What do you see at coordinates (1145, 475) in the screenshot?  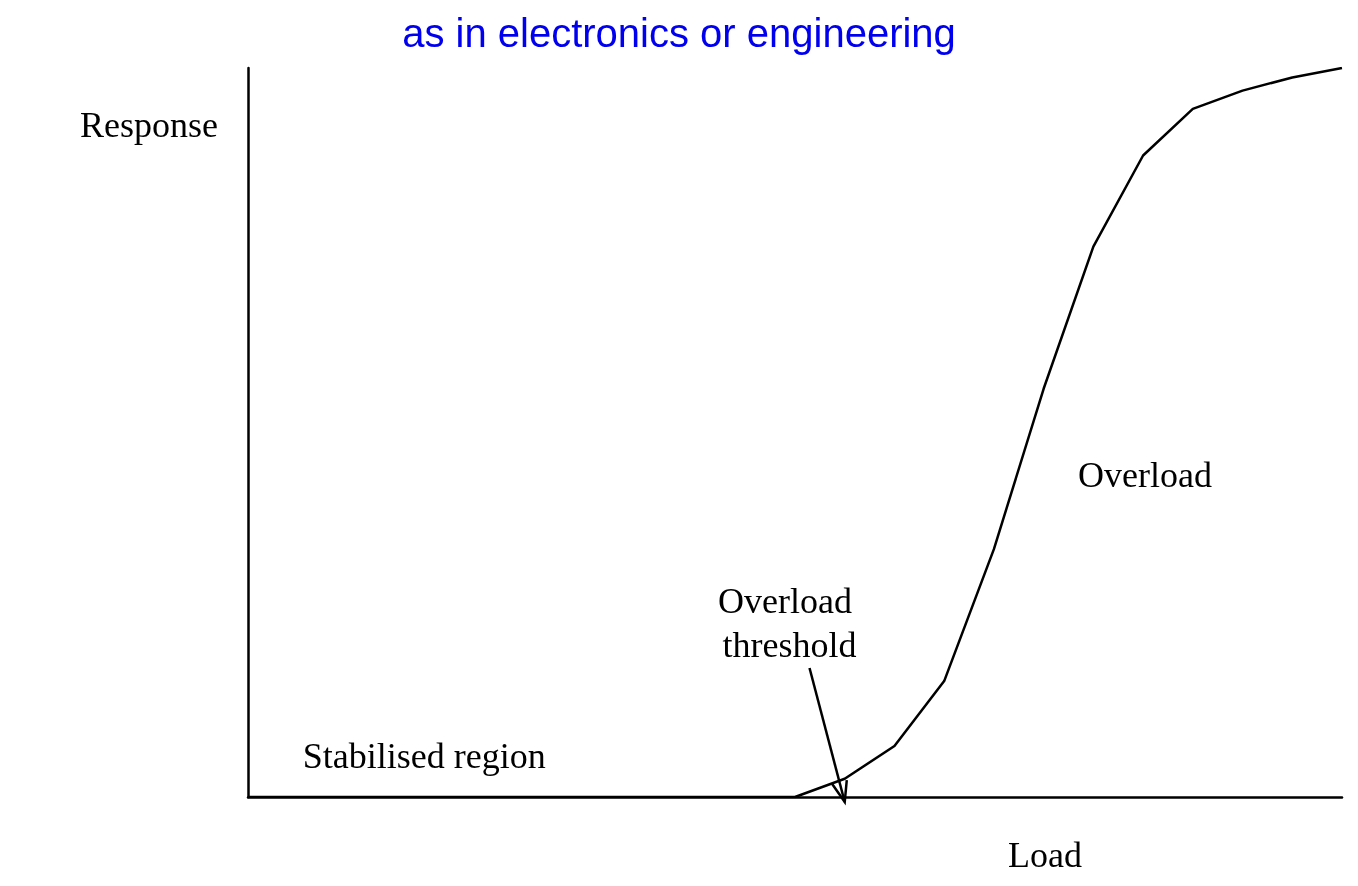 I see `annotation: Overload` at bounding box center [1145, 475].